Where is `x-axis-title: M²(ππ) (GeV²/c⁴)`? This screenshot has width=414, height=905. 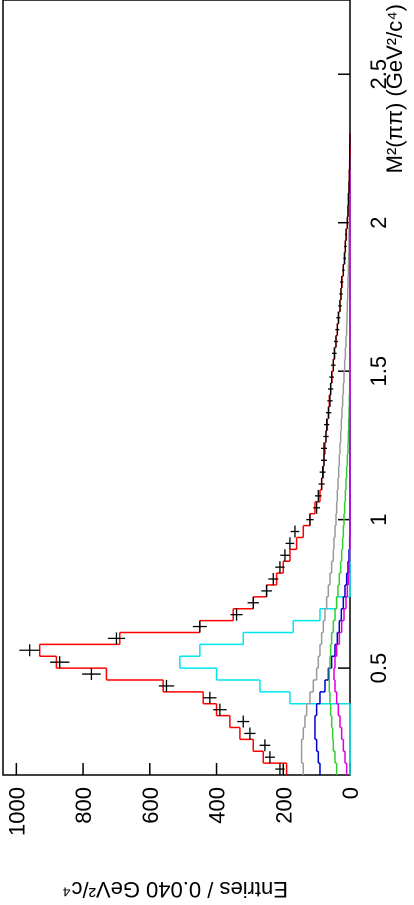
x-axis-title: M²(ππ) (GeV²/c⁴) is located at coordinates (394, 88).